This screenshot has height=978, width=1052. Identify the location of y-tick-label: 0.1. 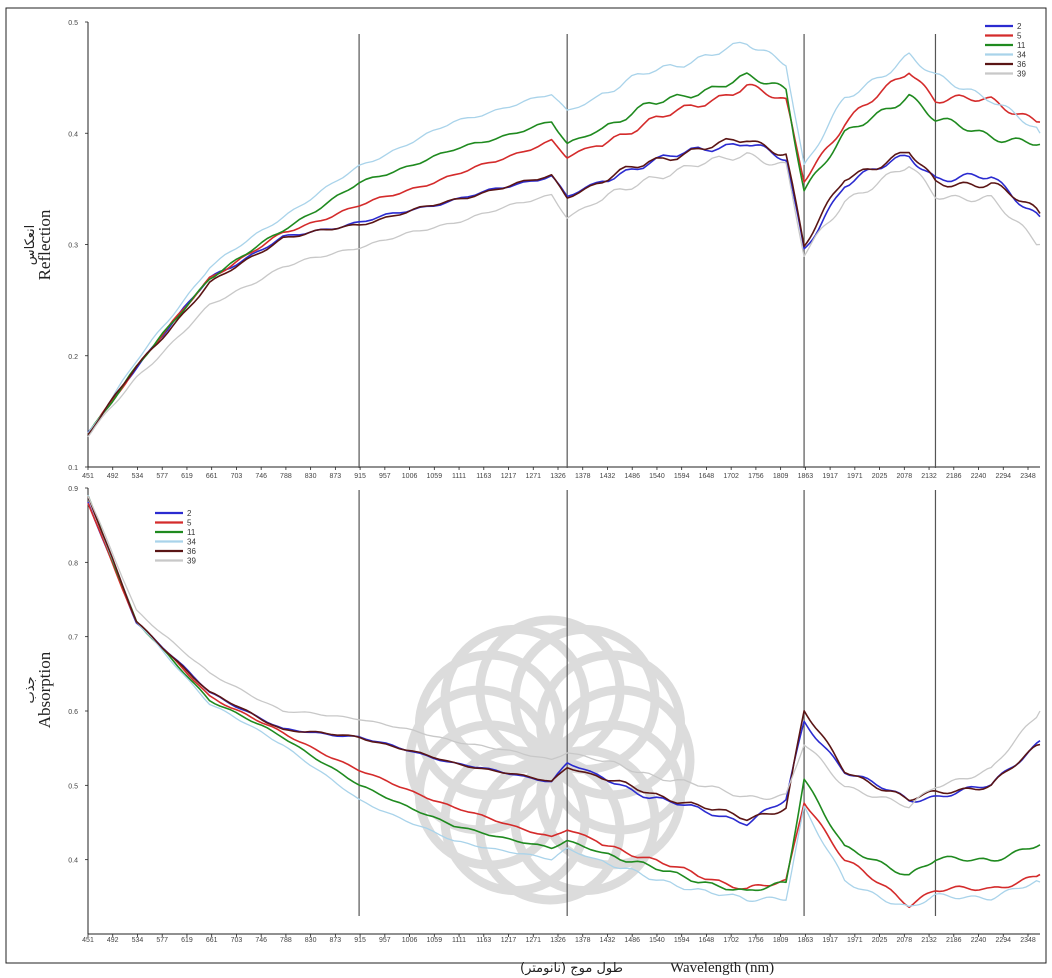
(73, 468).